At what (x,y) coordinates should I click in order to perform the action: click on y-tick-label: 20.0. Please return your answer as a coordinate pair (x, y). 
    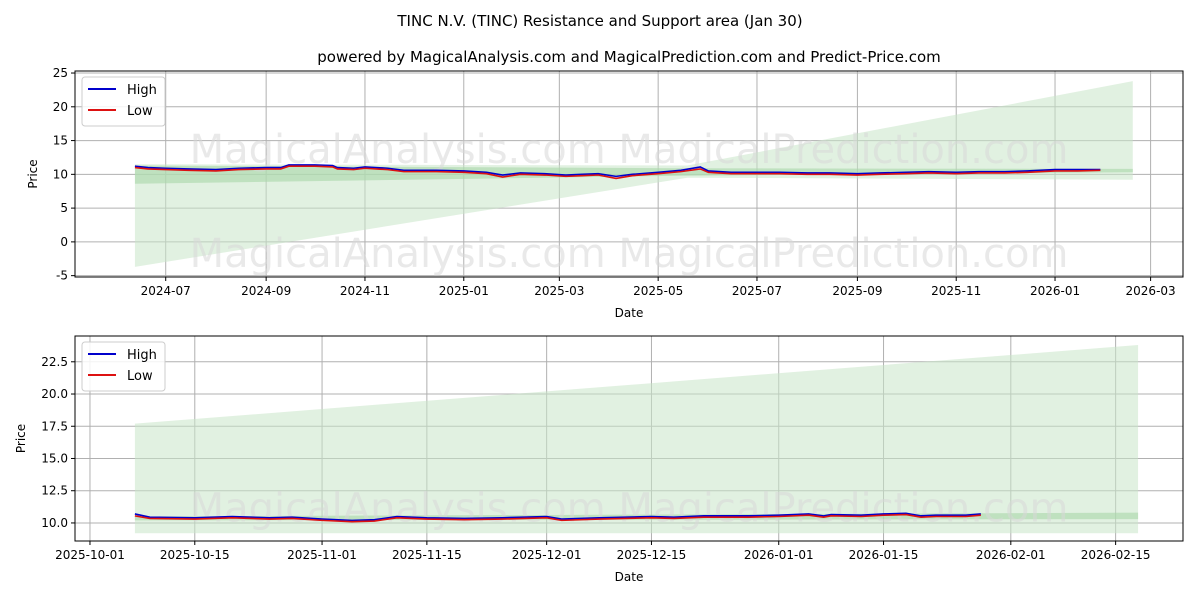
    Looking at the image, I should click on (54, 394).